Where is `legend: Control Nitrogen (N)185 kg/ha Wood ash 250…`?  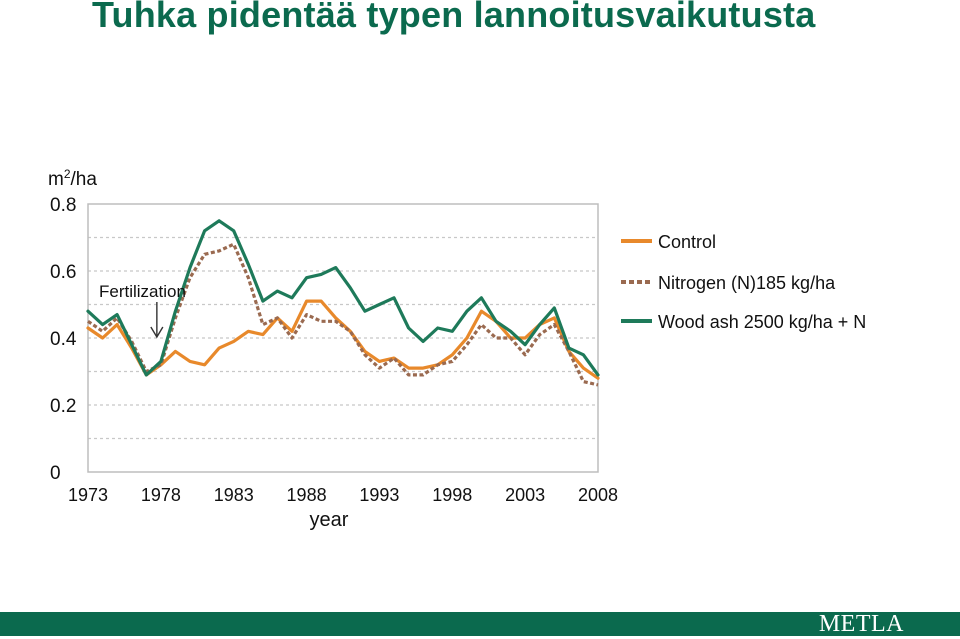 legend: Control Nitrogen (N)185 kg/ha Wood ash 250… is located at coordinates (743, 282).